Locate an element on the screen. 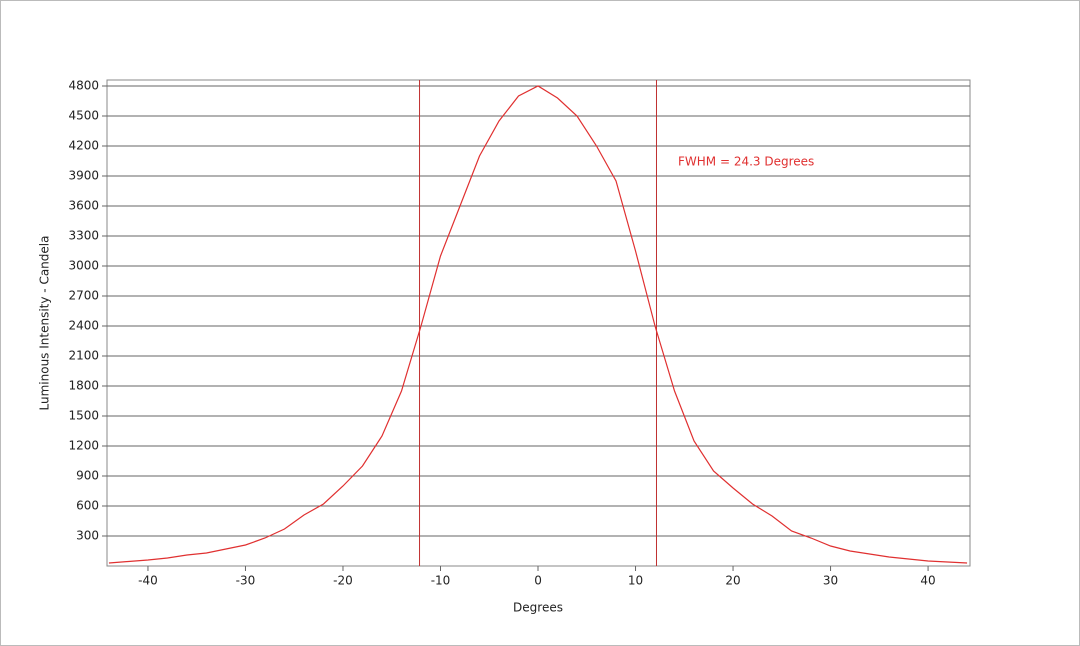 The height and width of the screenshot is (646, 1080). y-tick-label: 1200 is located at coordinates (83, 446).